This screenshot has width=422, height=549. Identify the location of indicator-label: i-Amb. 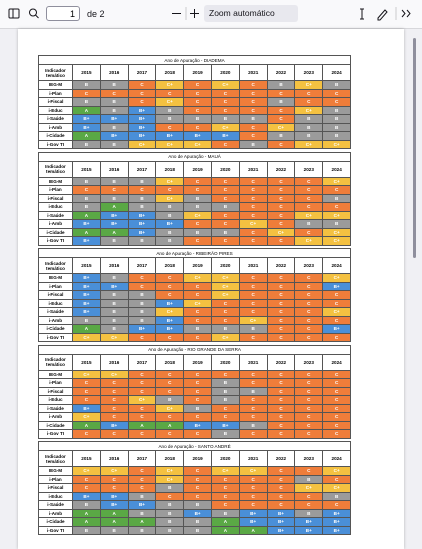
(55, 320).